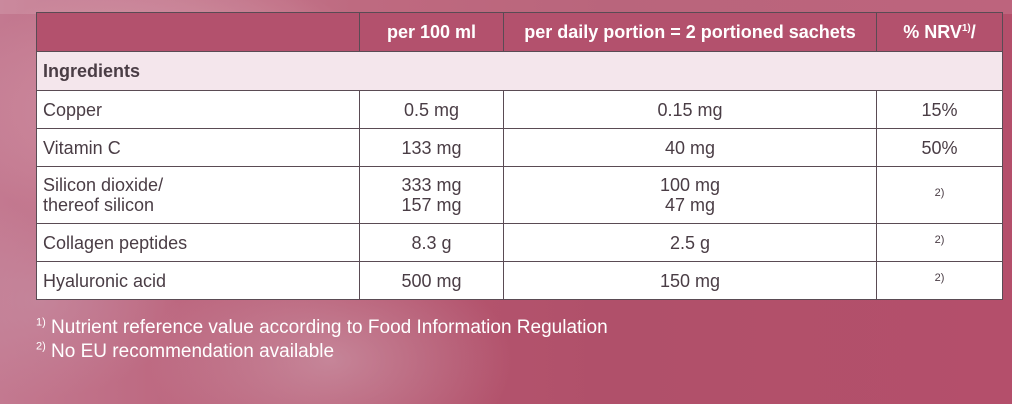 This screenshot has height=404, width=1012. What do you see at coordinates (103, 185) in the screenshot?
I see `ingredient-name-line1: Silicon dioxide/` at bounding box center [103, 185].